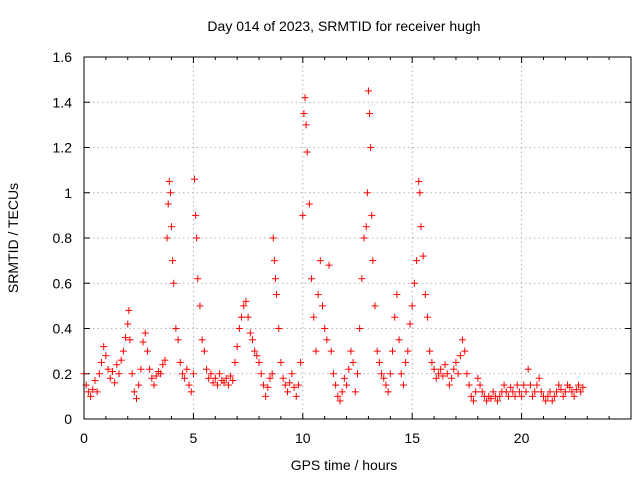 The height and width of the screenshot is (480, 640). I want to click on y-tick-label: 1.4, so click(63, 102).